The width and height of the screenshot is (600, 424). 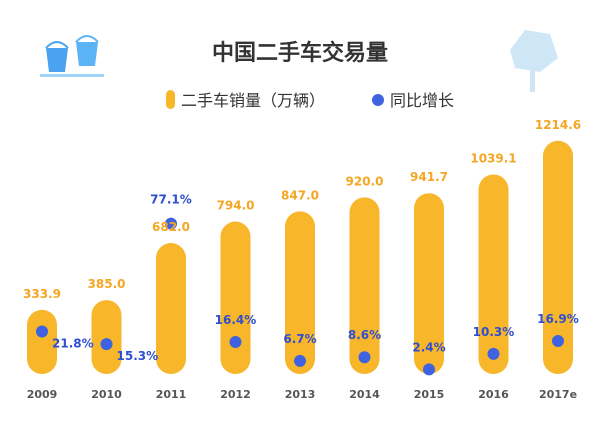 I want to click on growth-label-2017e: 16.9%, so click(x=558, y=319).